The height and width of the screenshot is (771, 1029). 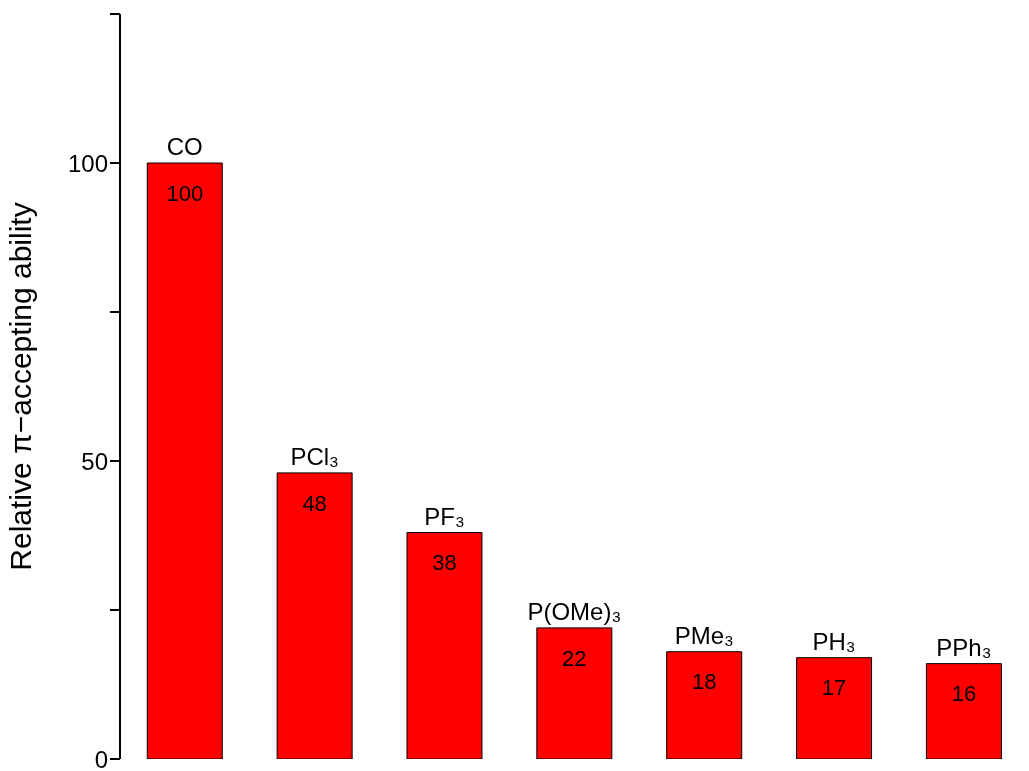 I want to click on data-label: 48, so click(x=314, y=503).